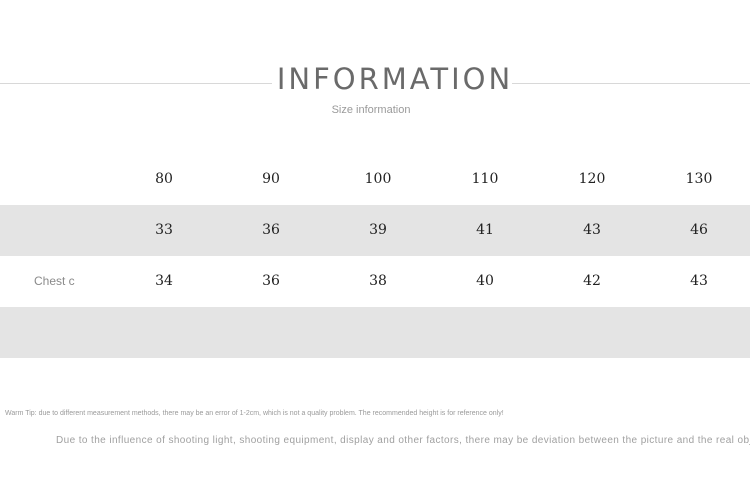 The height and width of the screenshot is (481, 750). Describe the element at coordinates (164, 230) in the screenshot. I see `cell: 33` at that location.